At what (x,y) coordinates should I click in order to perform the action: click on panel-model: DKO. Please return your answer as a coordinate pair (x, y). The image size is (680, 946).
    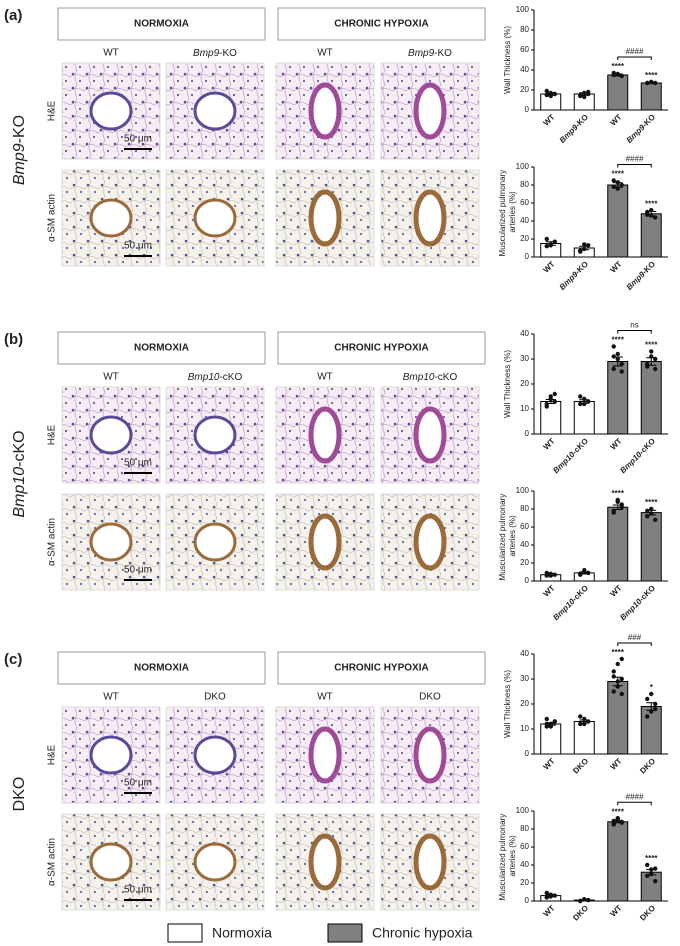
    Looking at the image, I should click on (19, 794).